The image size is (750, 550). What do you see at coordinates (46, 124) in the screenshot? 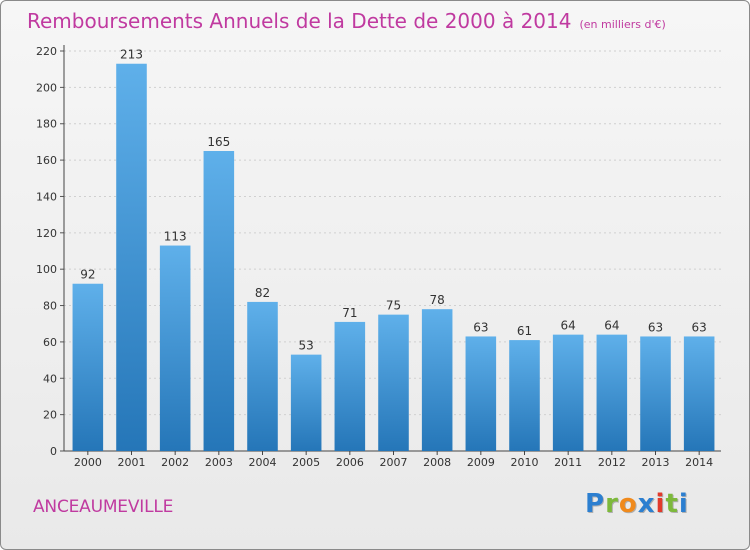
I see `y-tick-label: 180` at bounding box center [46, 124].